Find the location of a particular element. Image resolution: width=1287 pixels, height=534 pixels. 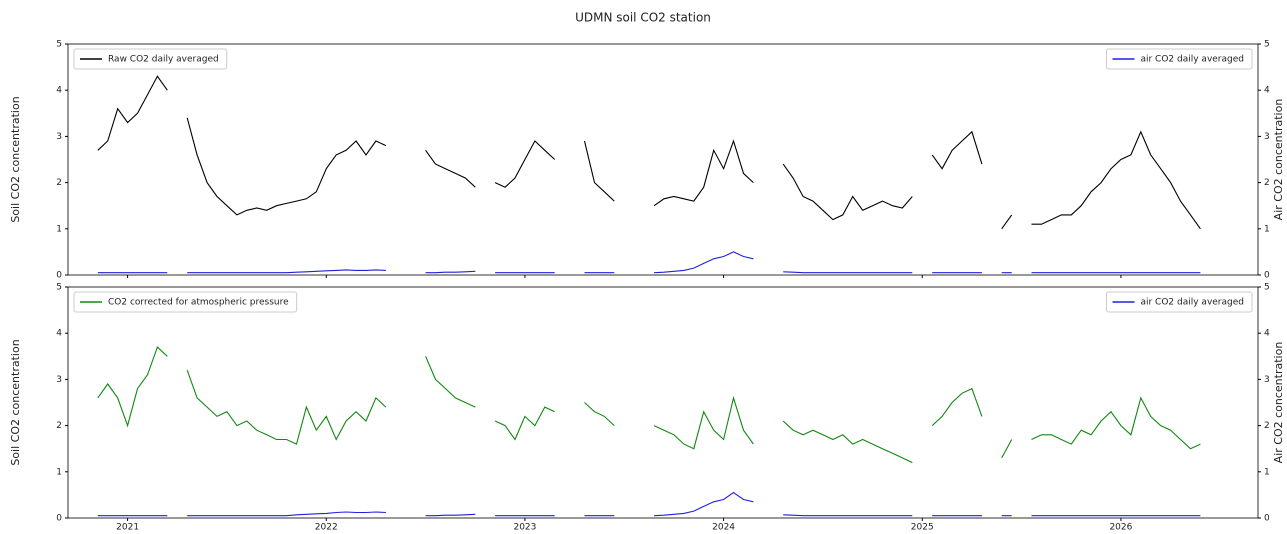

x-tick-label: 2024 is located at coordinates (723, 528).